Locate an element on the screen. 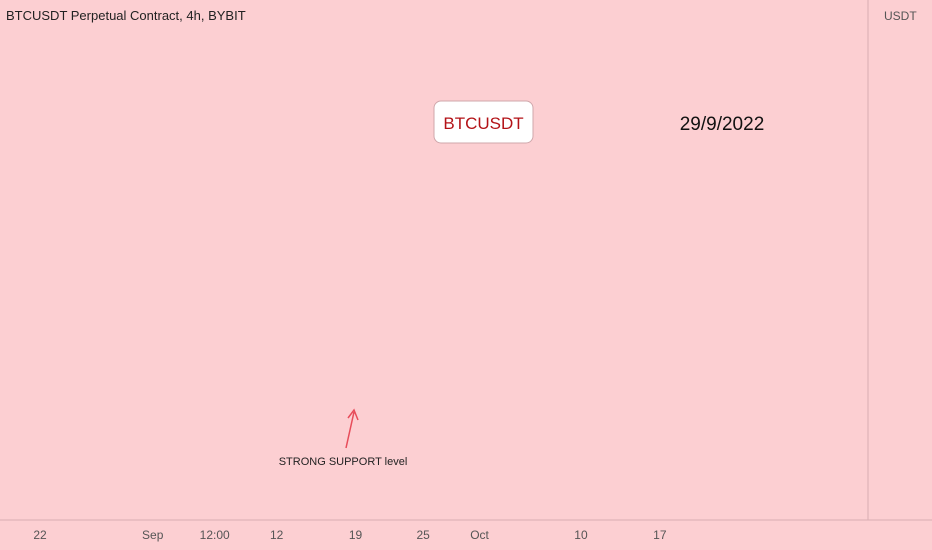  symbol-box: BTCUSDT is located at coordinates (483, 122).